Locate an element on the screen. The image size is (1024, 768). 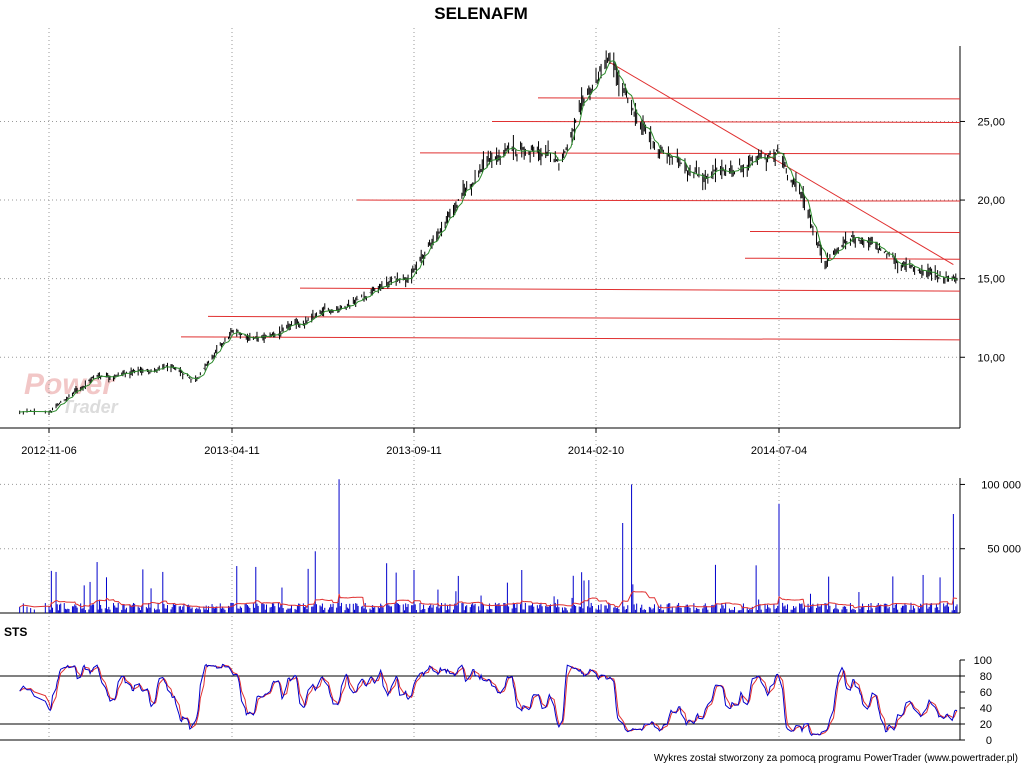
osc-y-label: 40 is located at coordinates (986, 709).